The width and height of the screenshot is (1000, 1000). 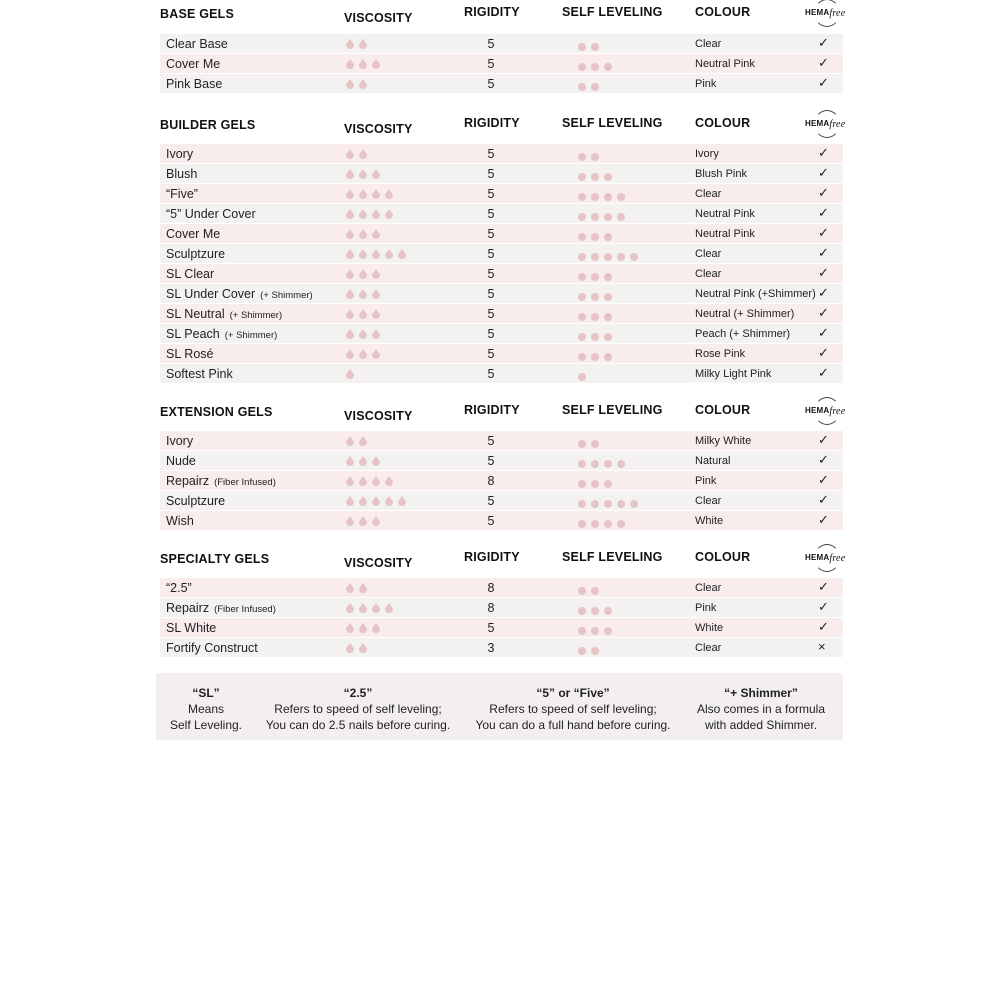 I want to click on colour-value: Neutral (+ Shimmer), so click(x=745, y=314).